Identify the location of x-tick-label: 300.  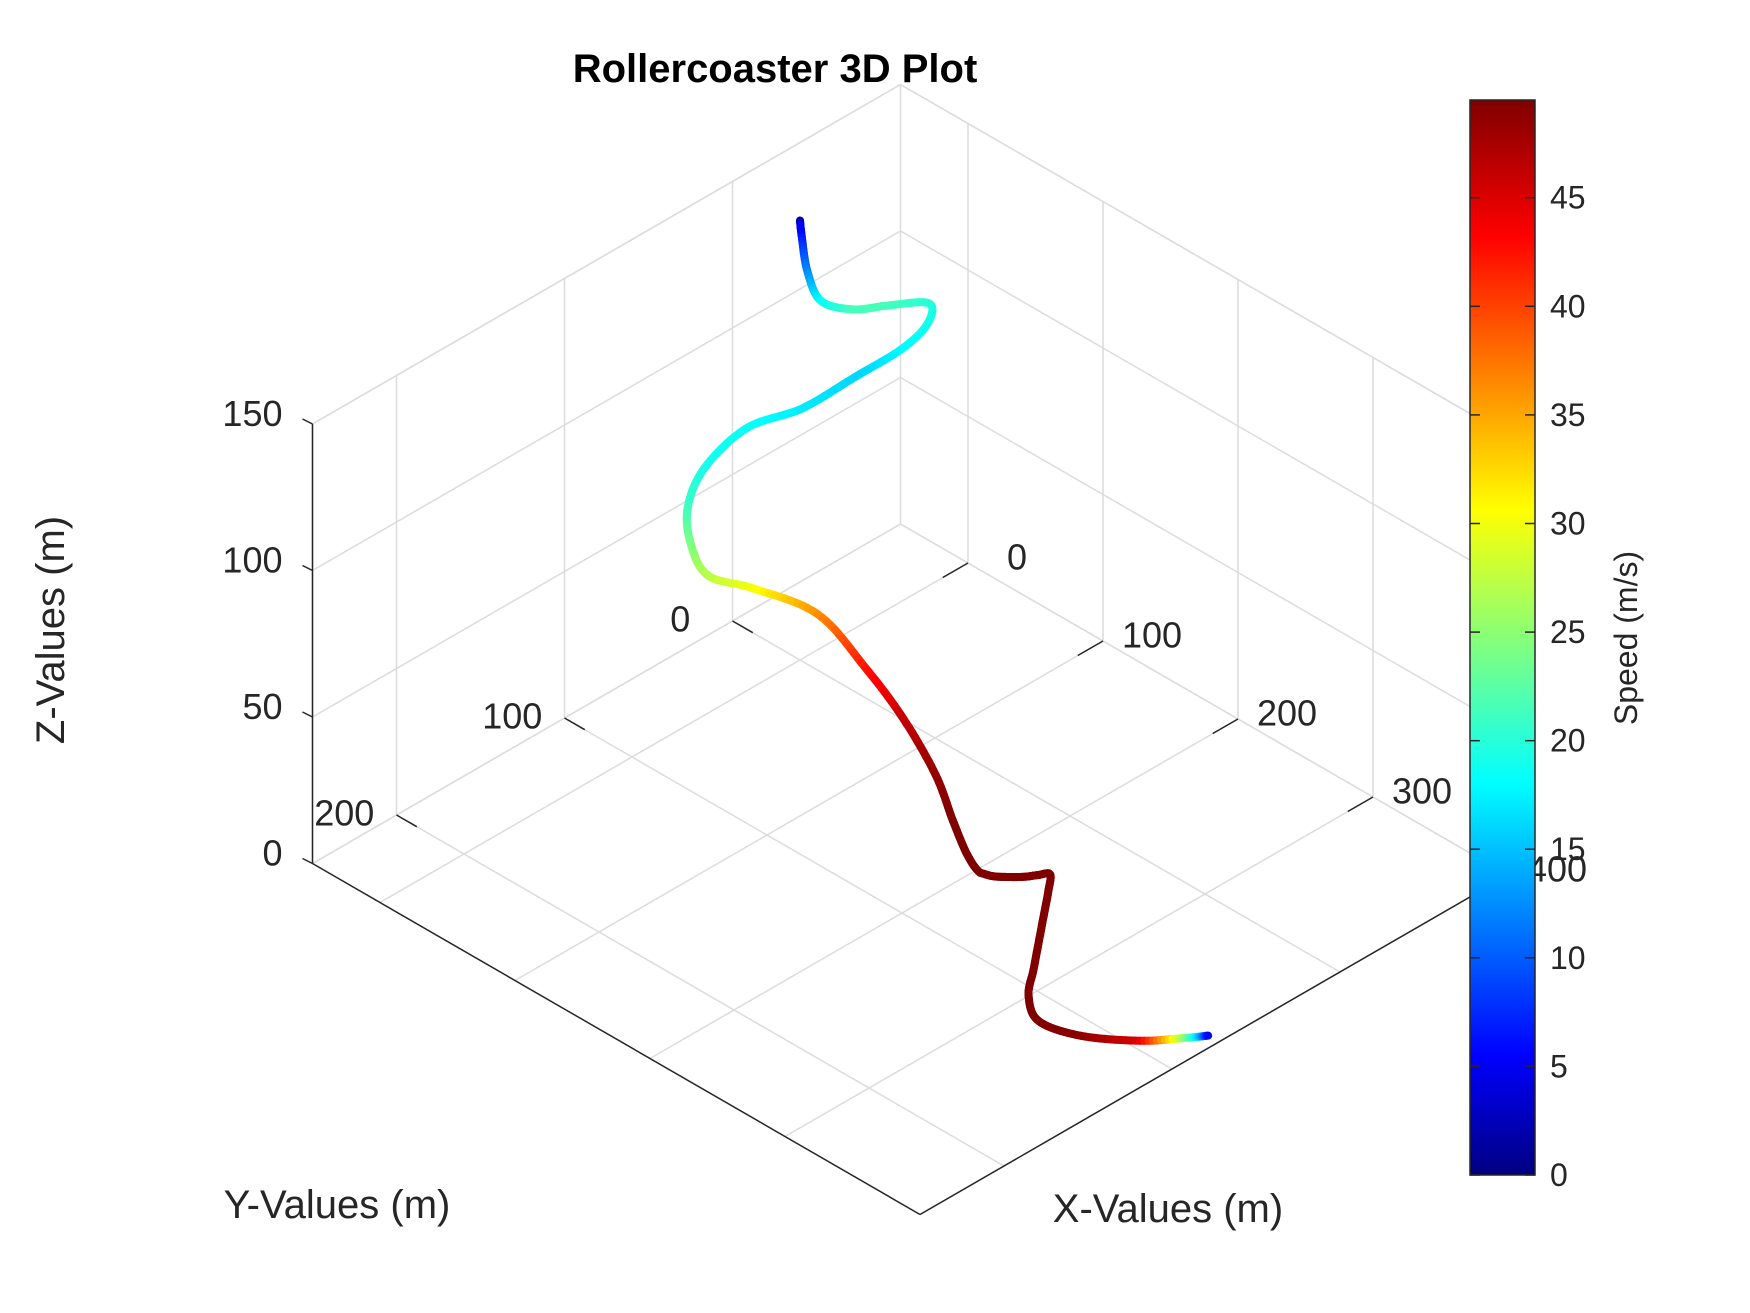
(1422, 791).